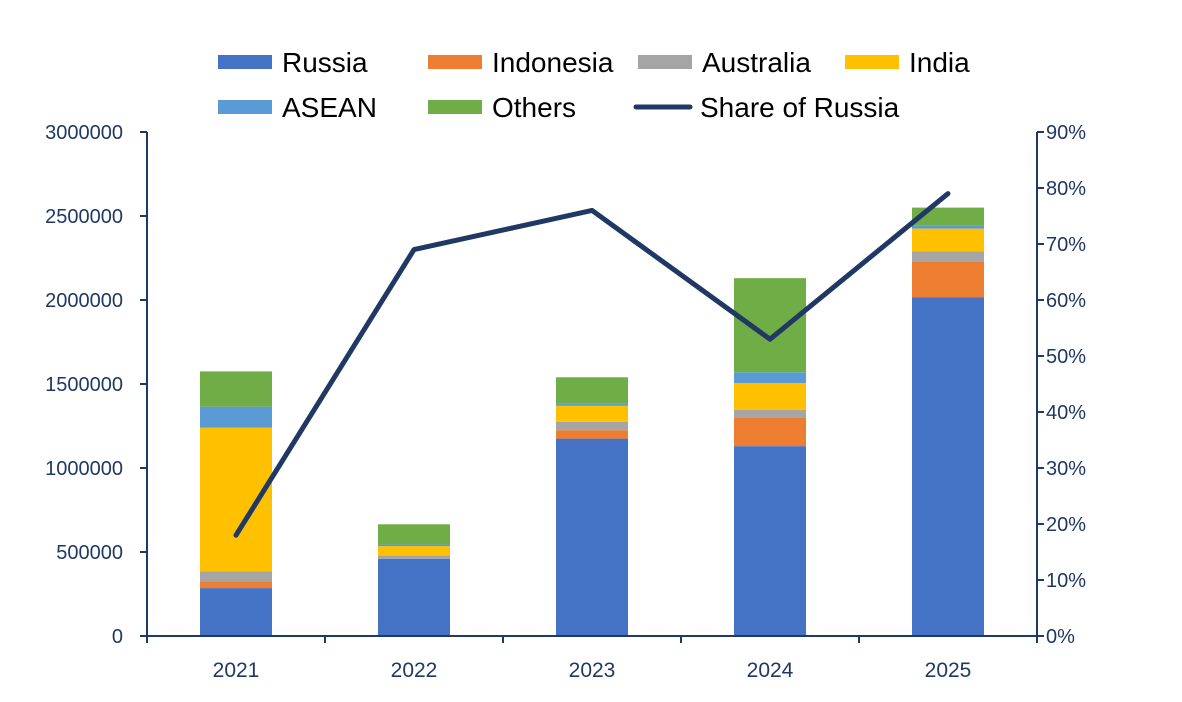  What do you see at coordinates (770, 414) in the screenshot?
I see `bar-australia-2024` at bounding box center [770, 414].